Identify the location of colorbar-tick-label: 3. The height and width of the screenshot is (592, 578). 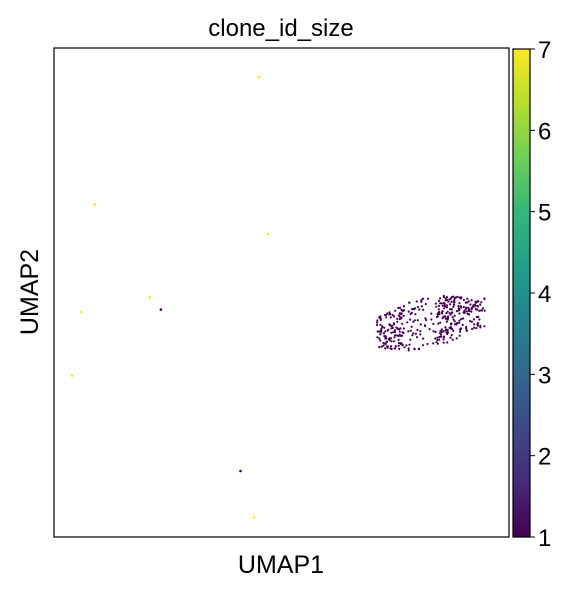
(544, 375).